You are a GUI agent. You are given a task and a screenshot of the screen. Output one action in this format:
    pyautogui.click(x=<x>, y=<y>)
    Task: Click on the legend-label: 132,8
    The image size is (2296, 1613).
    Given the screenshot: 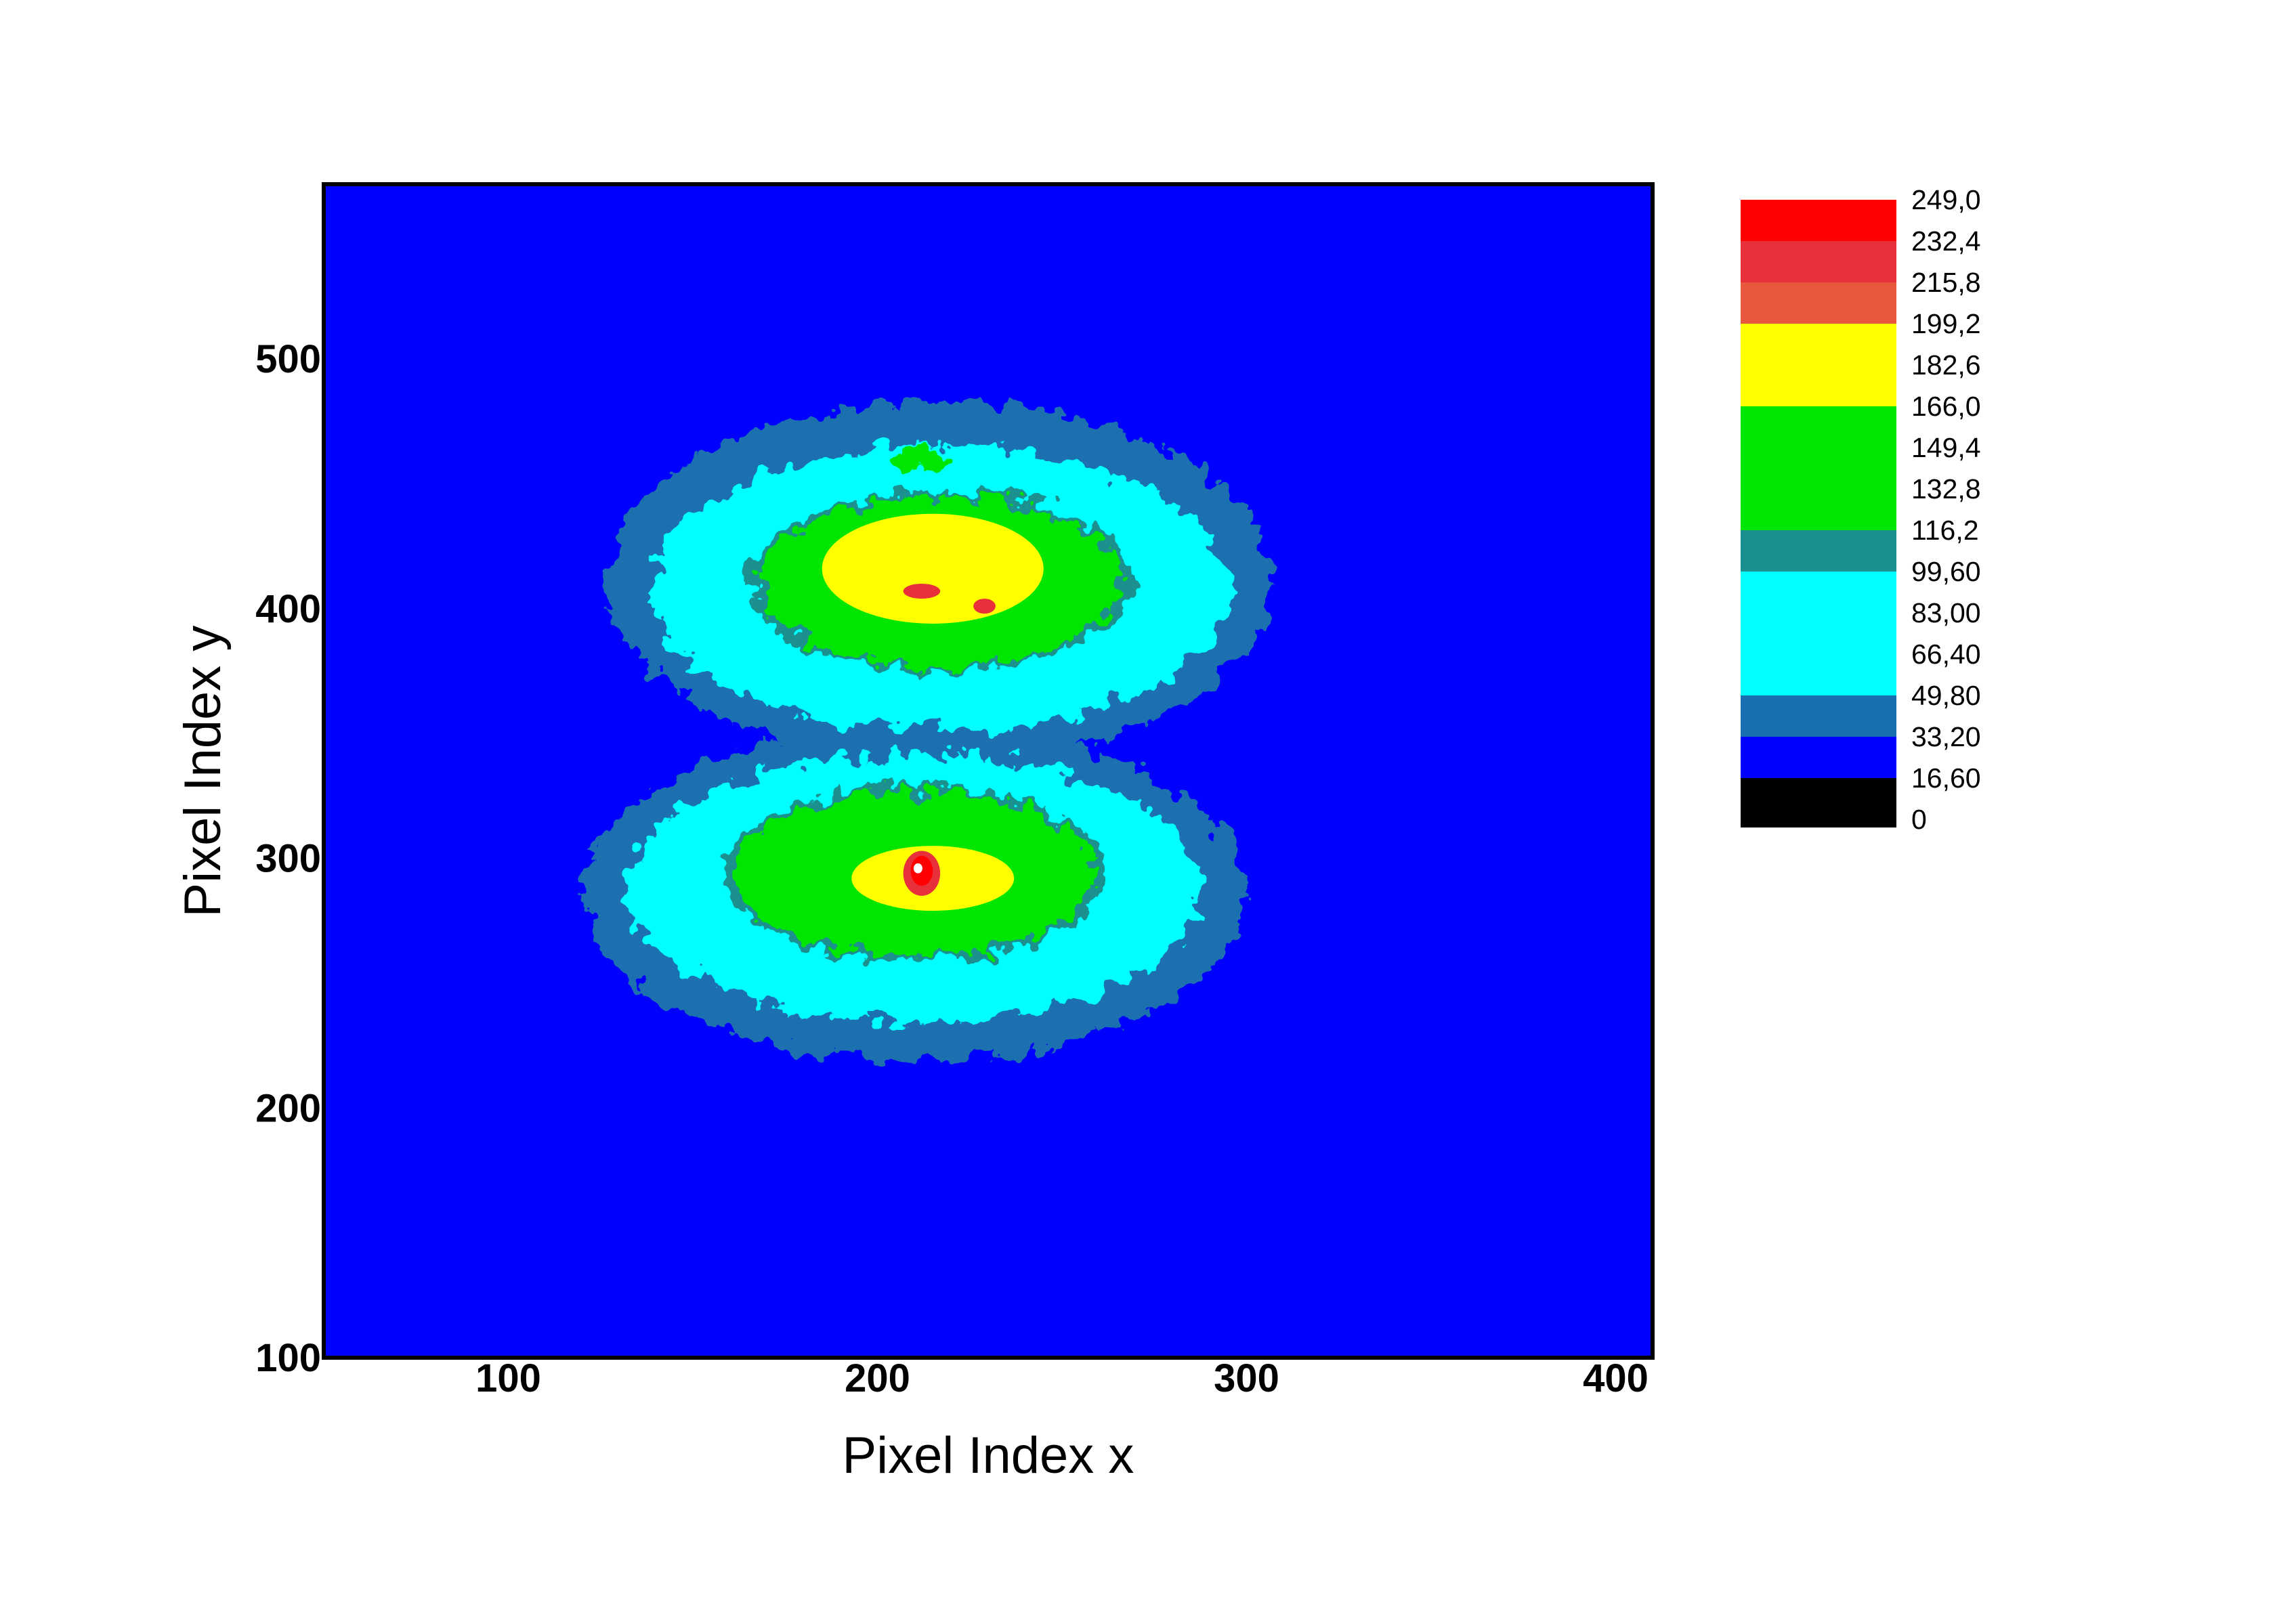 What is the action you would take?
    pyautogui.click(x=1946, y=488)
    